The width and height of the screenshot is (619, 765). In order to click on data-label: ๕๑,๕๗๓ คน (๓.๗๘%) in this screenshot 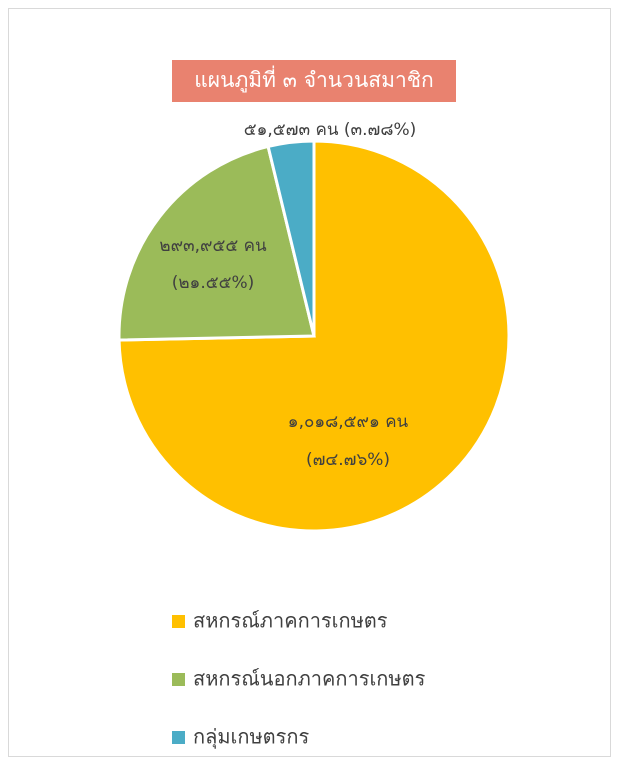, I will do `click(330, 130)`.